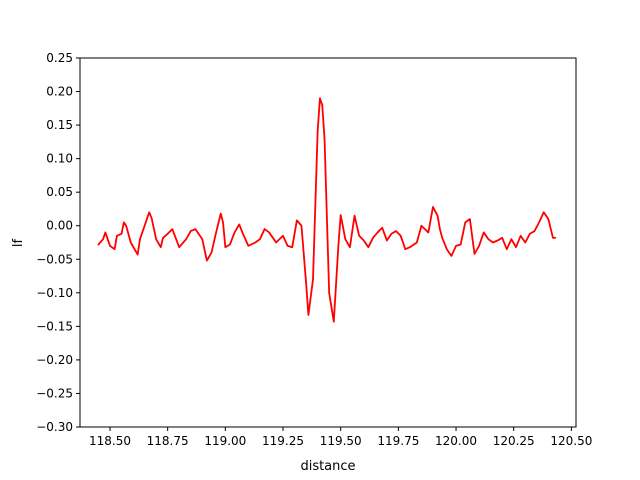 This screenshot has width=640, height=480. Describe the element at coordinates (59, 159) in the screenshot. I see `y-tick-label: 0.10` at that location.